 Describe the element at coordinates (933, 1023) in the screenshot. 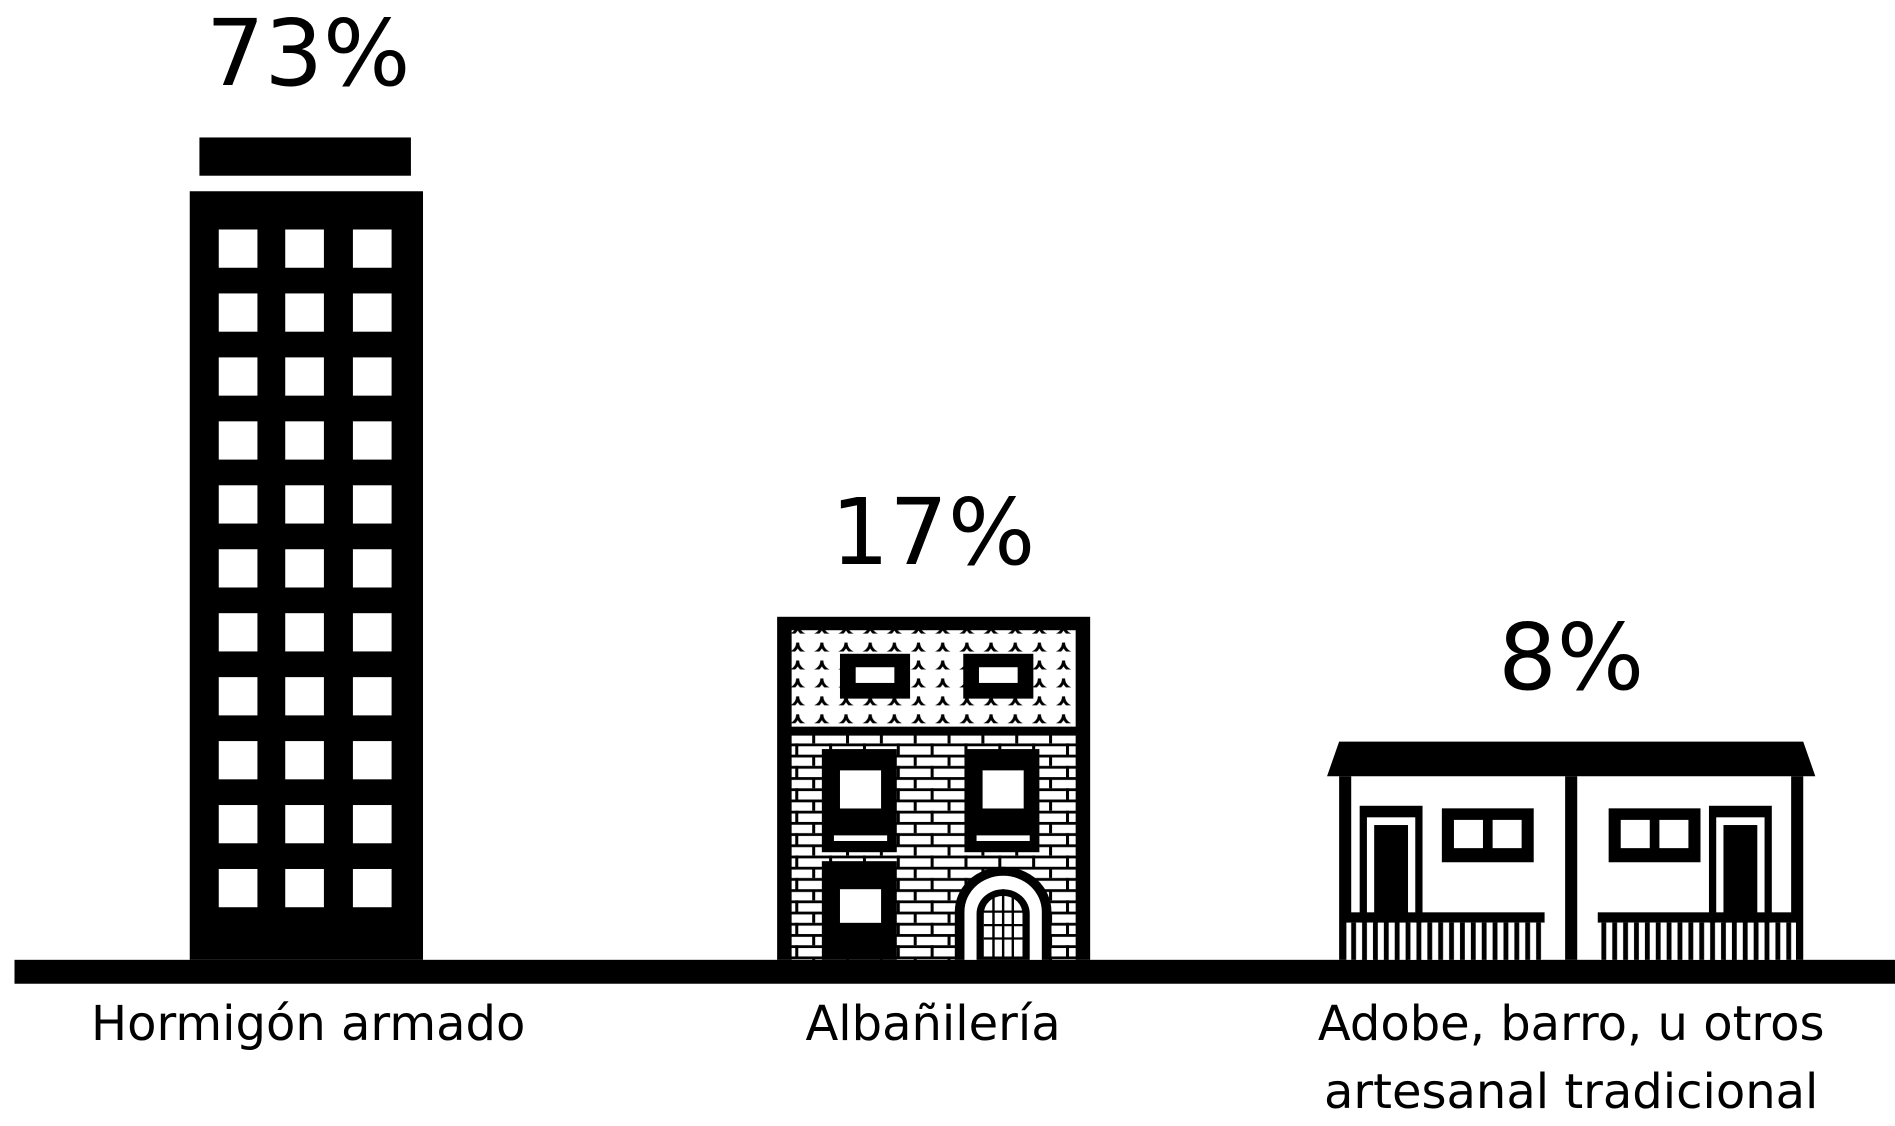

I see `category-label: Albañilería` at that location.